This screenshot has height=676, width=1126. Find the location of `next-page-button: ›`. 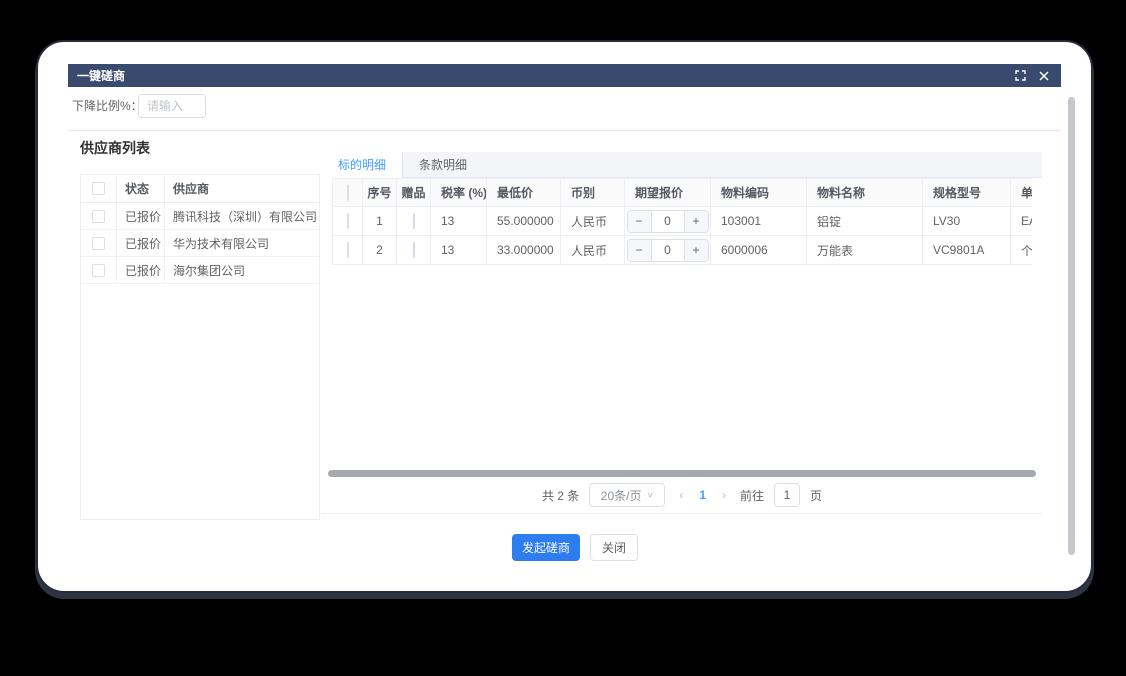

next-page-button: › is located at coordinates (724, 495).